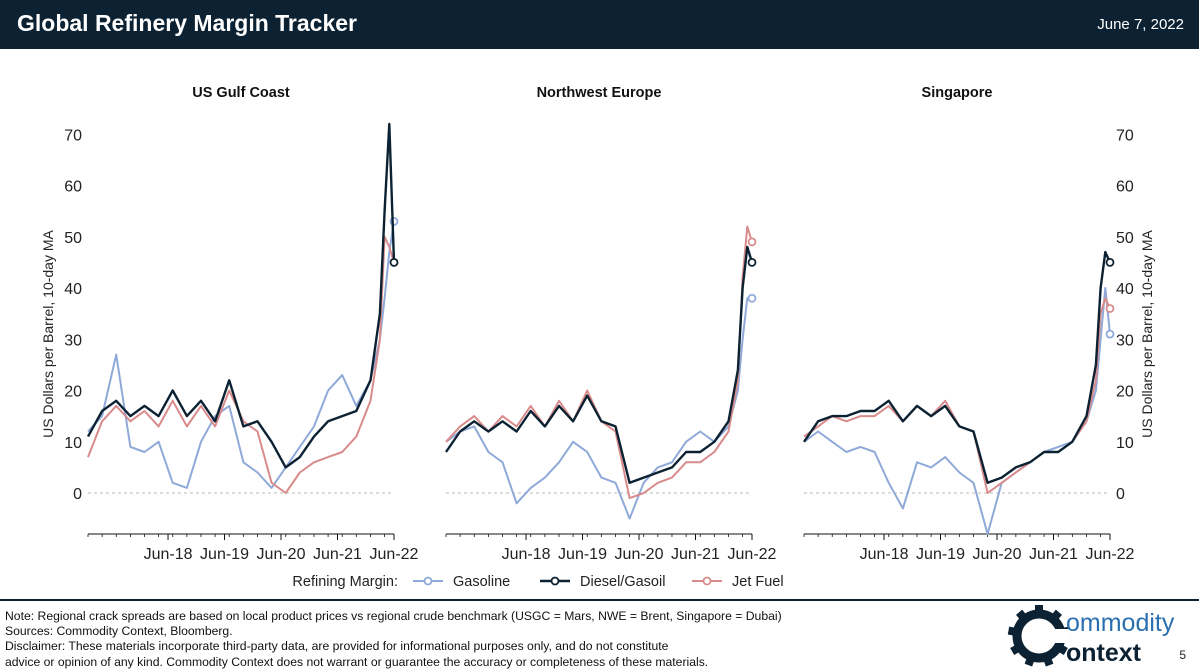 Image resolution: width=1199 pixels, height=671 pixels. Describe the element at coordinates (1182, 655) in the screenshot. I see `page-number: 5` at that location.